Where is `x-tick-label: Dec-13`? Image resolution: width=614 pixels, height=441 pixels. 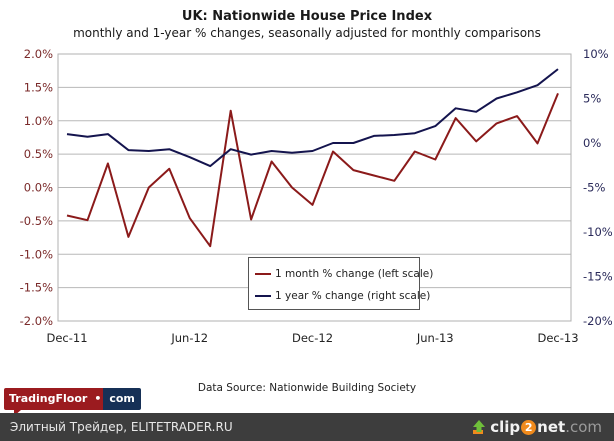
x-tick-label: Dec-13 is located at coordinates (557, 338).